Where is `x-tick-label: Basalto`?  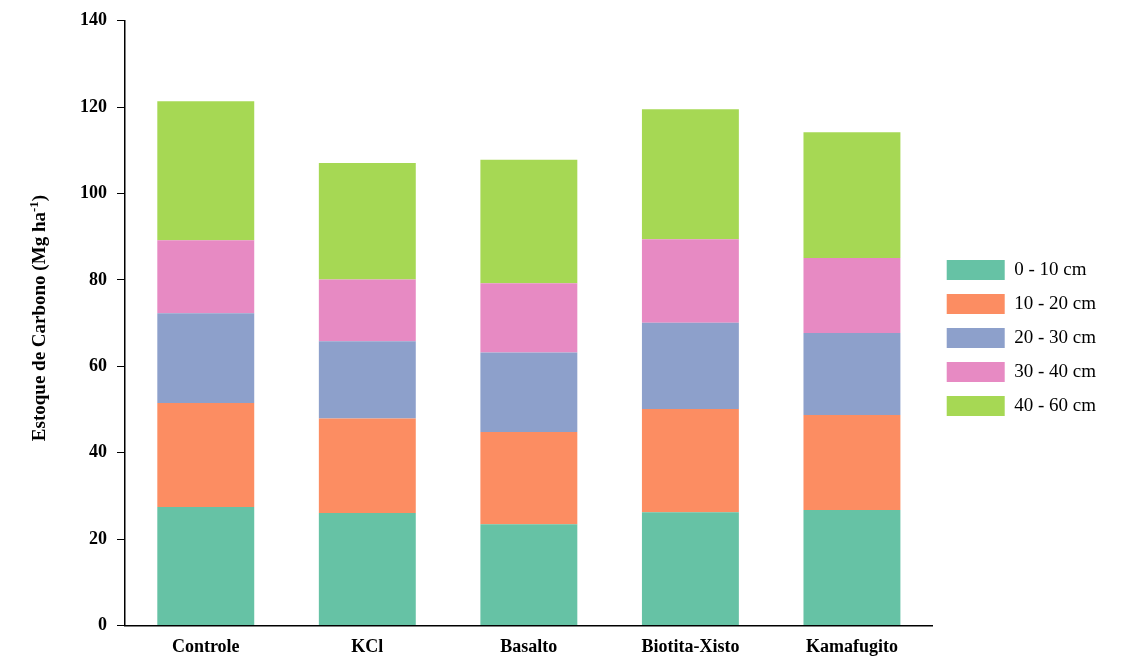
x-tick-label: Basalto is located at coordinates (529, 645).